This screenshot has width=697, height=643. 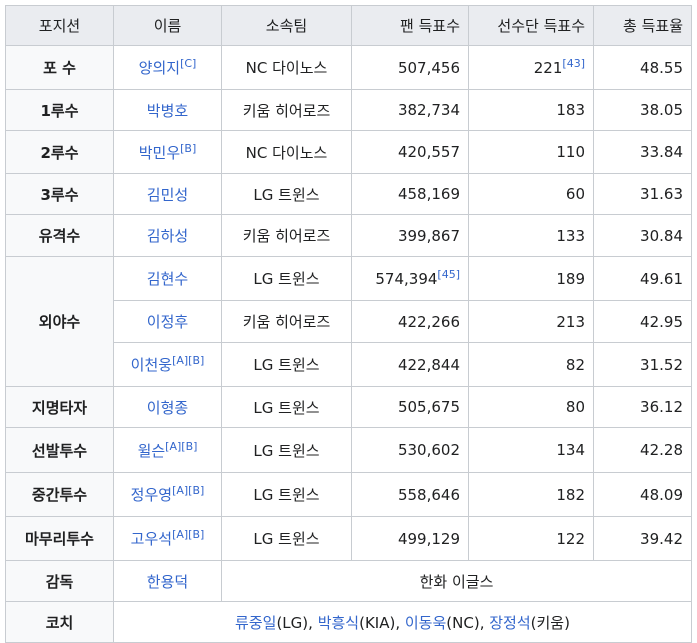 What do you see at coordinates (642, 450) in the screenshot?
I see `total-rate-cell: 42.28` at bounding box center [642, 450].